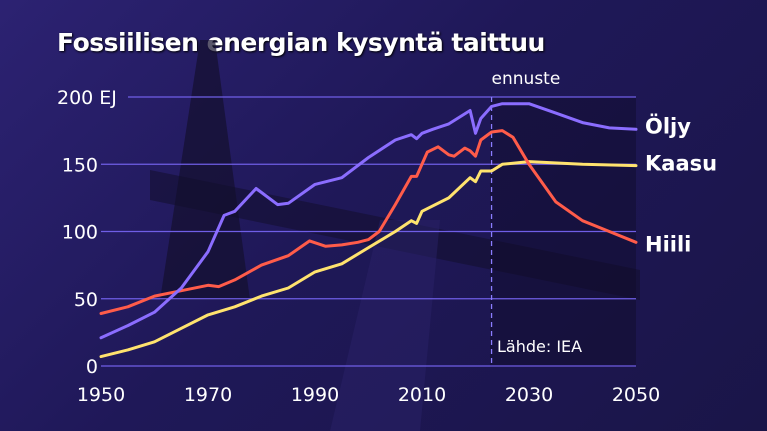  Describe the element at coordinates (526, 79) in the screenshot. I see `forecast-label: ennuste` at that location.